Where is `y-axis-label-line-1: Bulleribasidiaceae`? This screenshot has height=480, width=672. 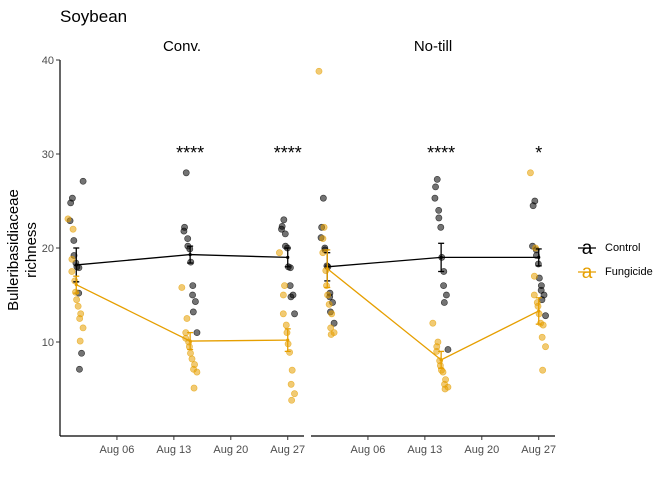
y-axis-label-line-1: Bulleribasidiaceae is located at coordinates (13, 250).